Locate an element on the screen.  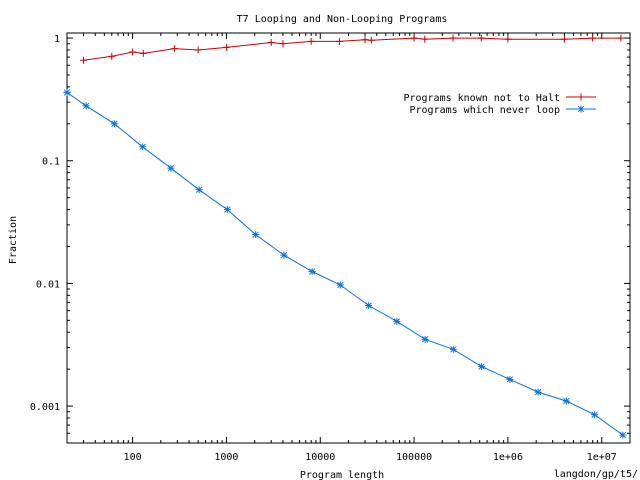
y-tick-label: 1 is located at coordinates (57, 39).